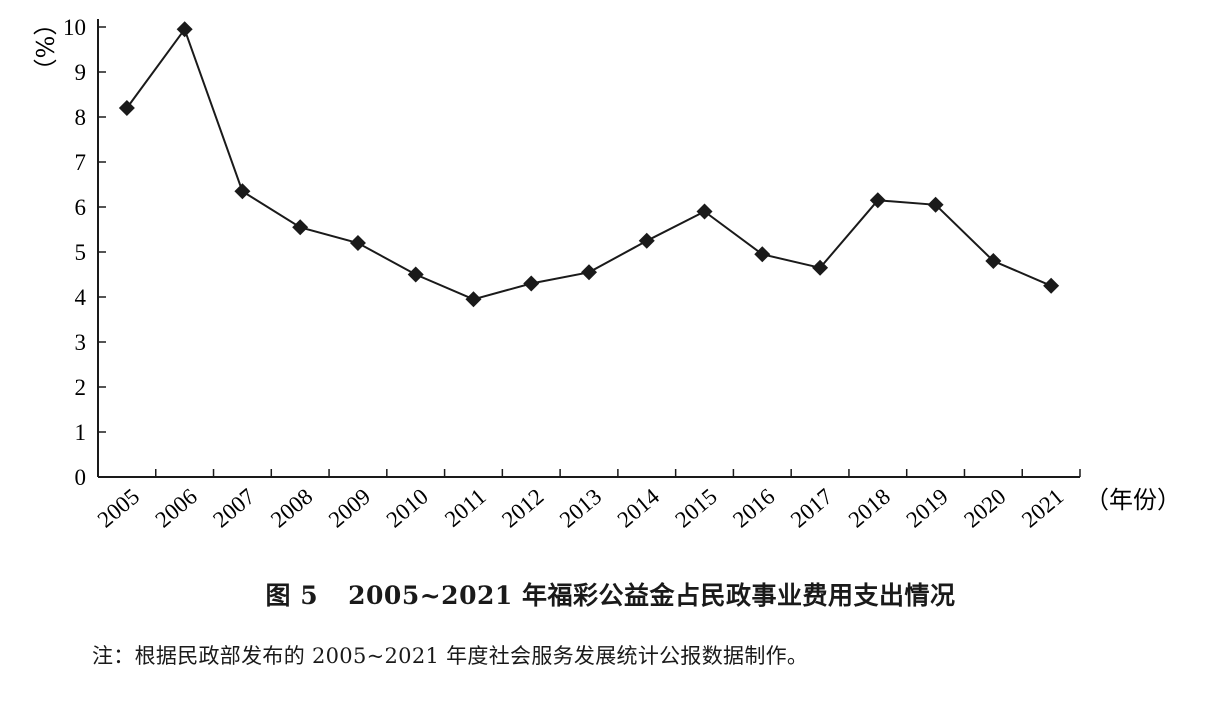  Describe the element at coordinates (233, 508) in the screenshot. I see `x-tick-label: 2007` at that location.